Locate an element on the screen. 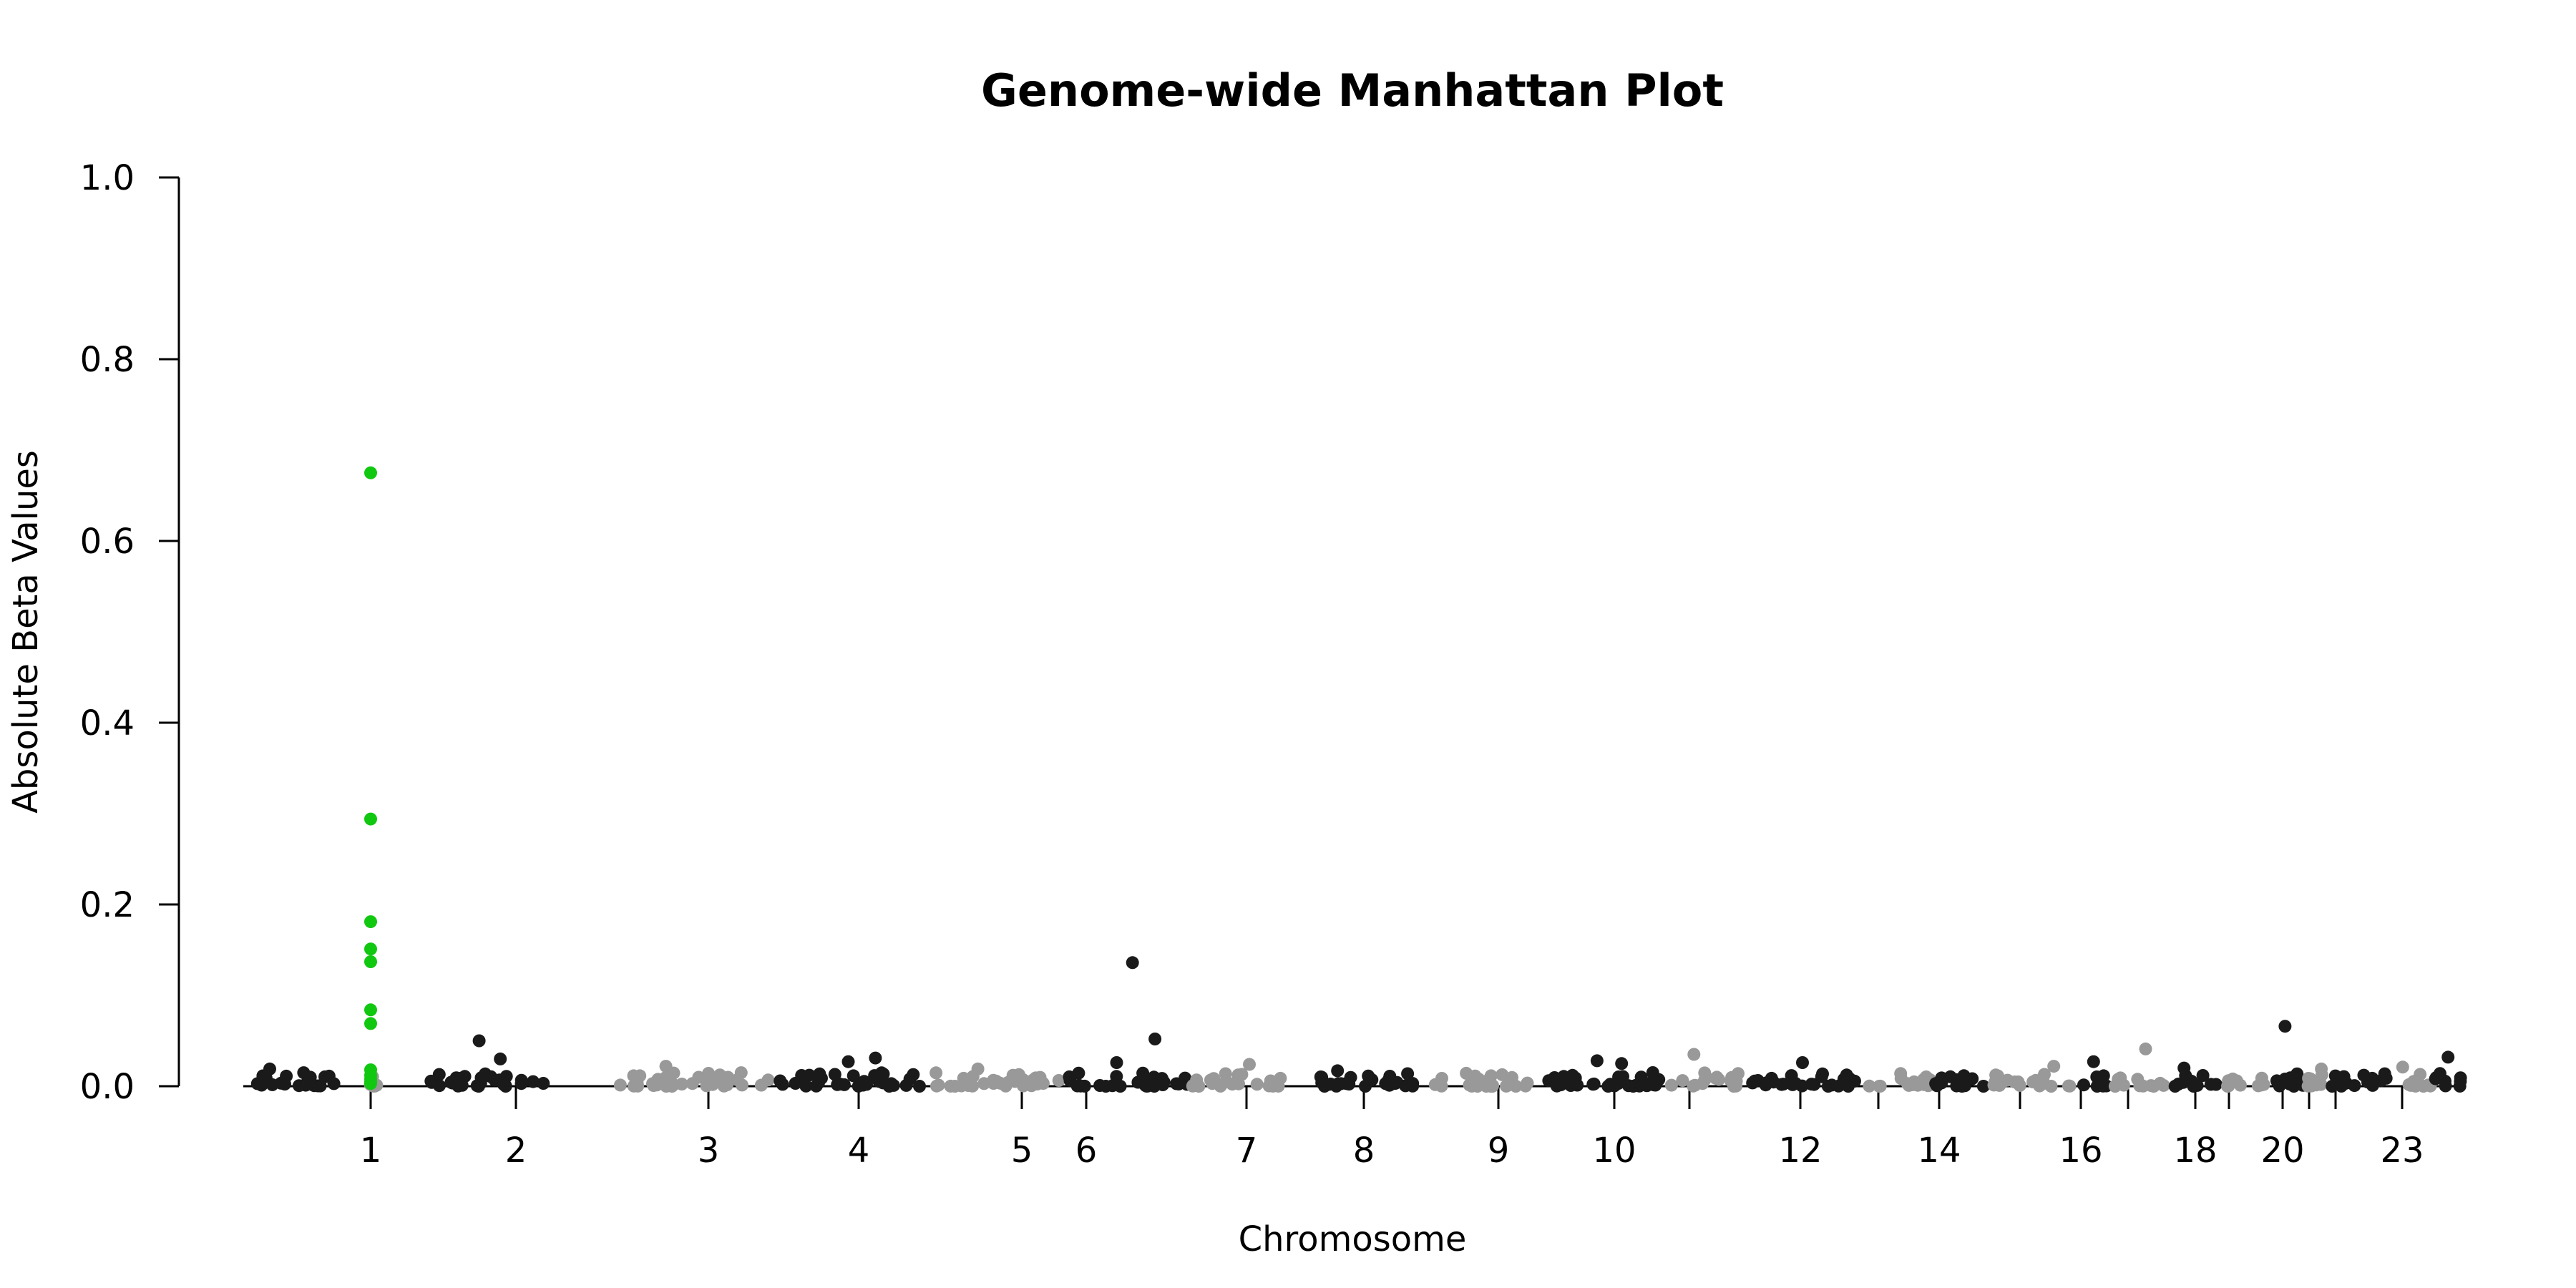 The height and width of the screenshot is (1288, 2576). x-tick-label: 3 is located at coordinates (709, 1151).